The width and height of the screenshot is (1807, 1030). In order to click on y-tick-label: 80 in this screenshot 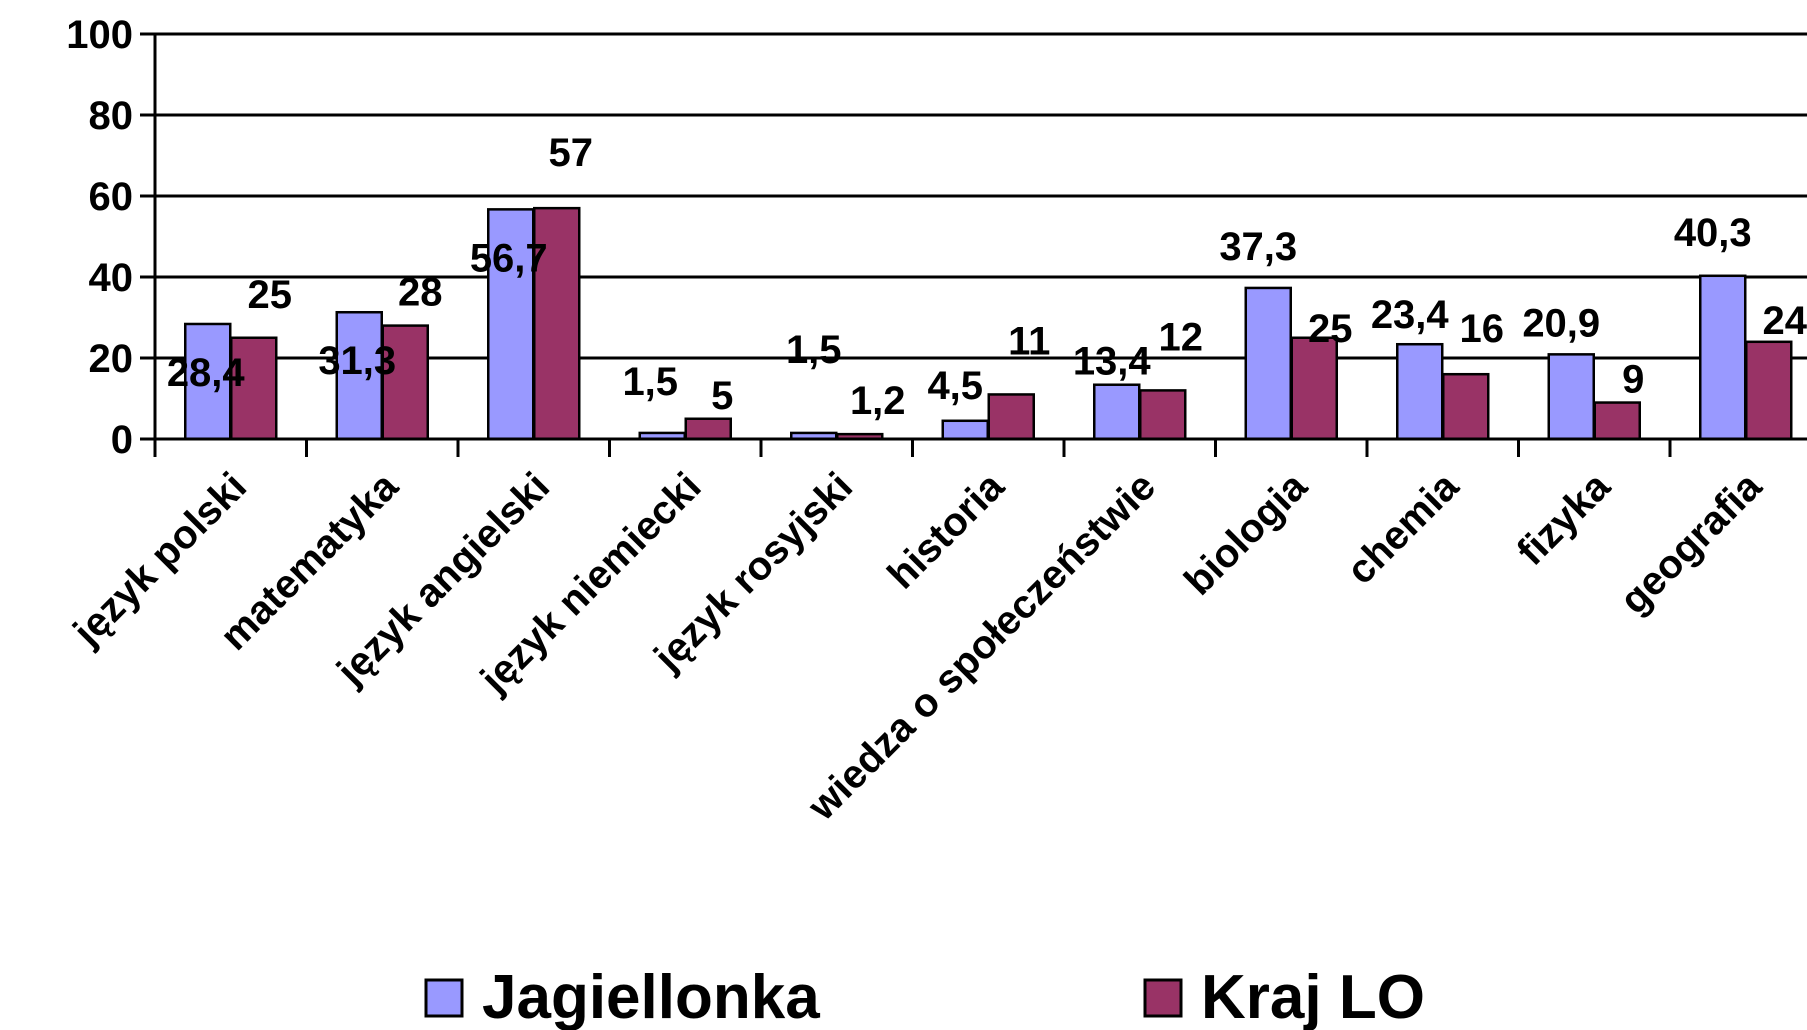, I will do `click(111, 116)`.